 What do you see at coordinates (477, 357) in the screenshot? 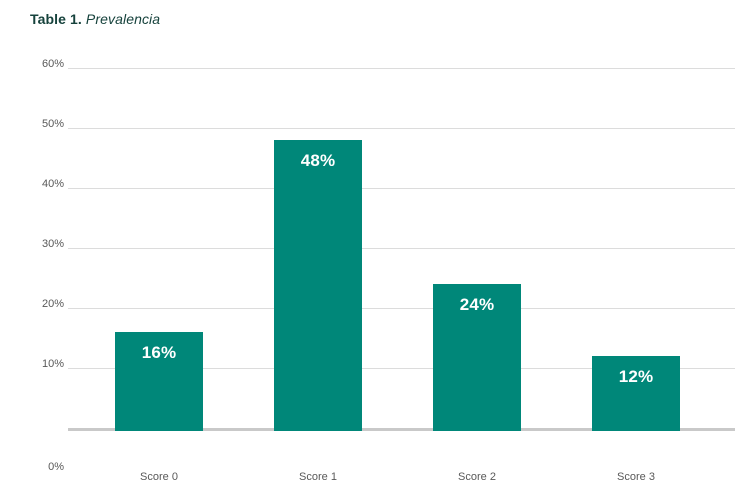
I see `bar-score-2: 24%` at bounding box center [477, 357].